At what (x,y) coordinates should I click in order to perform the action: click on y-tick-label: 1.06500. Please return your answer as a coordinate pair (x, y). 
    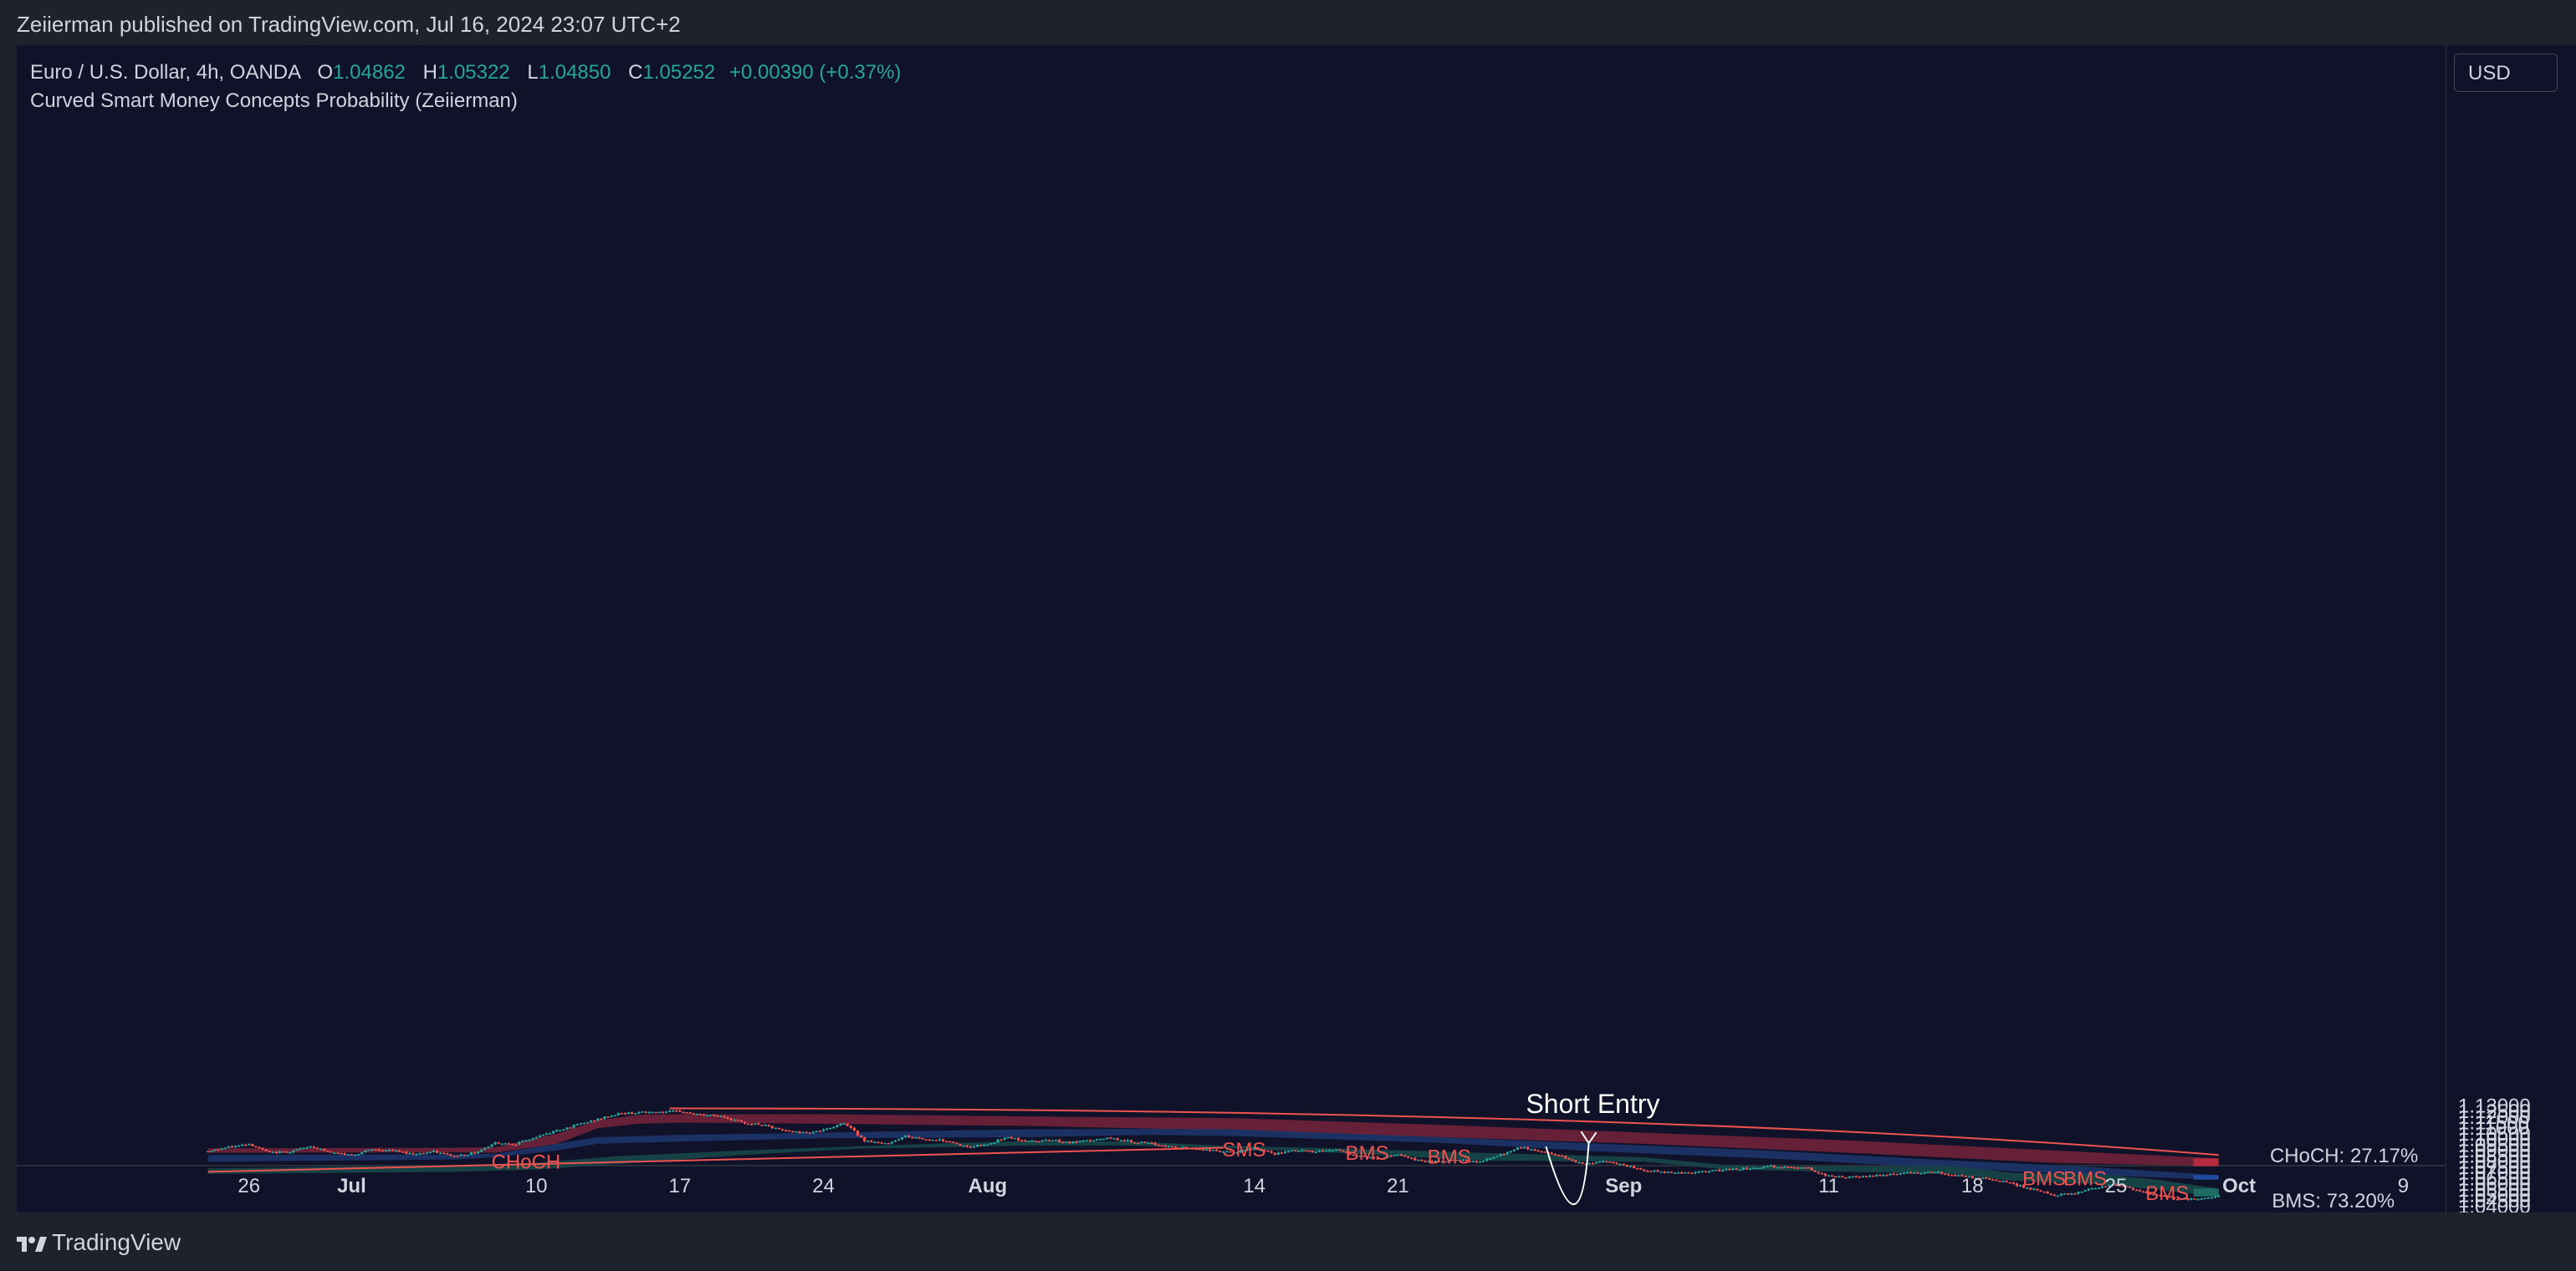
    Looking at the image, I should click on (2494, 1178).